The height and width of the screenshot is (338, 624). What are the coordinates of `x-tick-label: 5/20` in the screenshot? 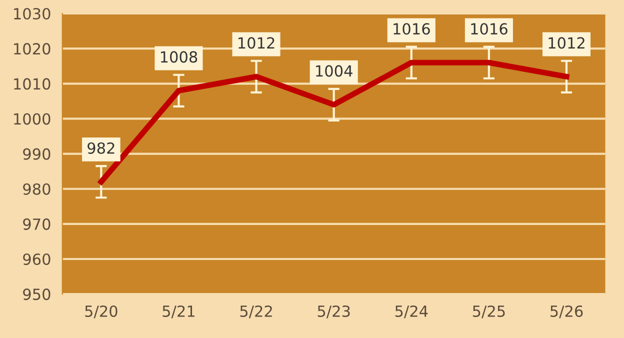 It's located at (101, 311).